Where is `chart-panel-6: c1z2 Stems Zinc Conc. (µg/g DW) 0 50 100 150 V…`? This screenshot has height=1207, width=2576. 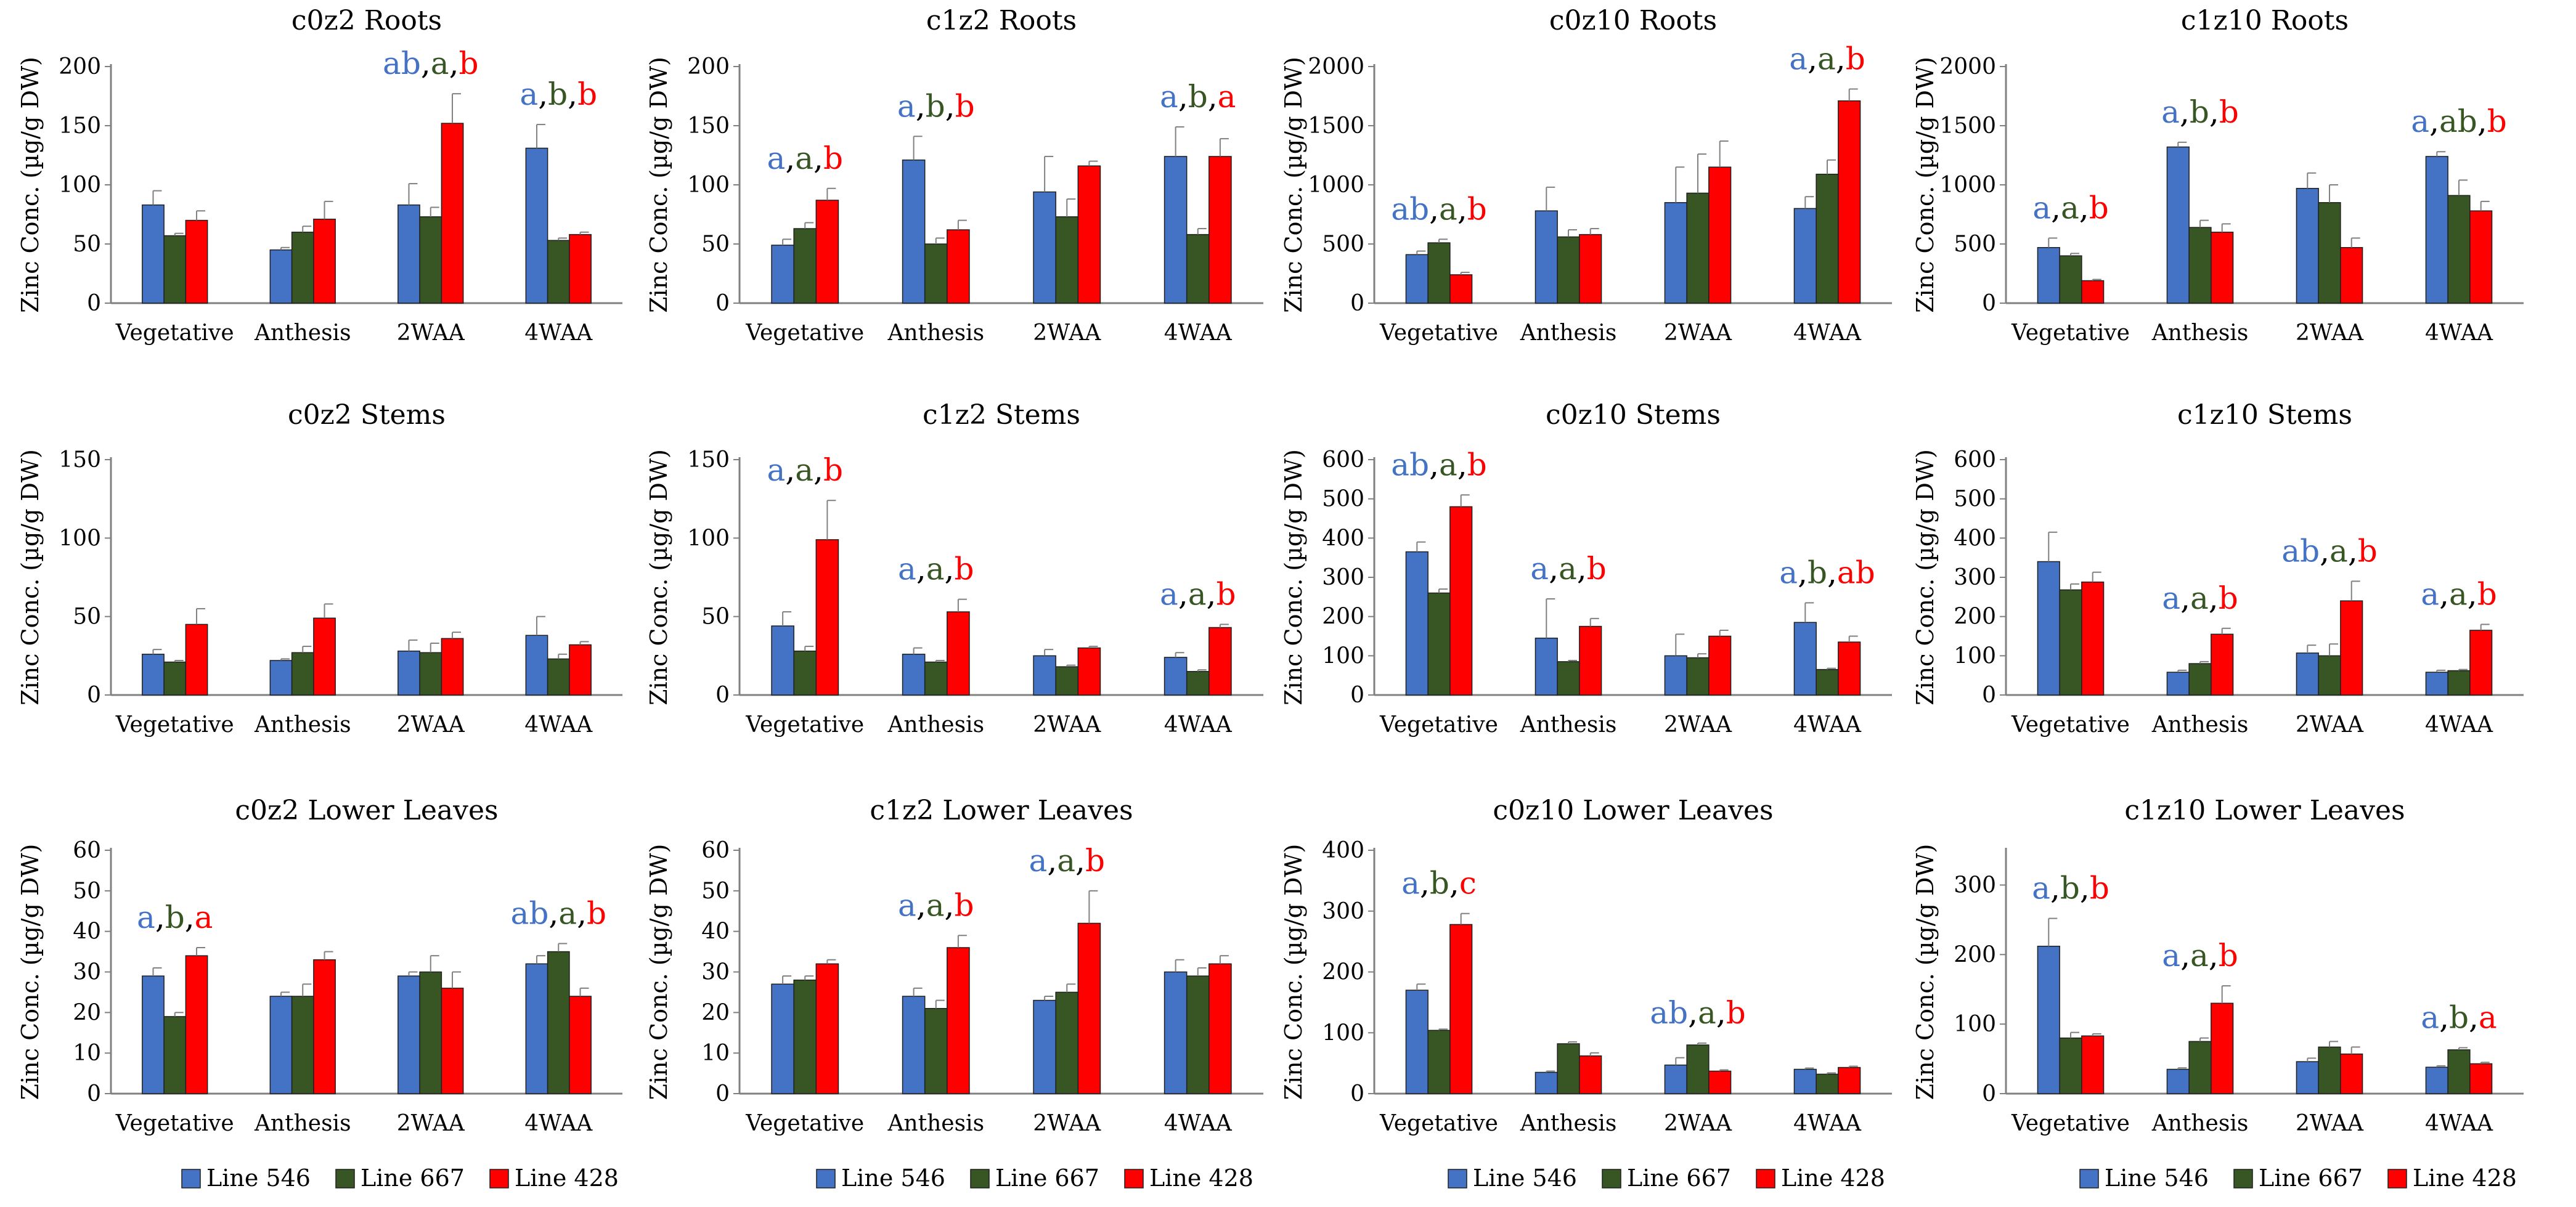
chart-panel-6: c1z2 Stems Zinc Conc. (µg/g DW) 0 50 100 150 V… is located at coordinates (954, 569).